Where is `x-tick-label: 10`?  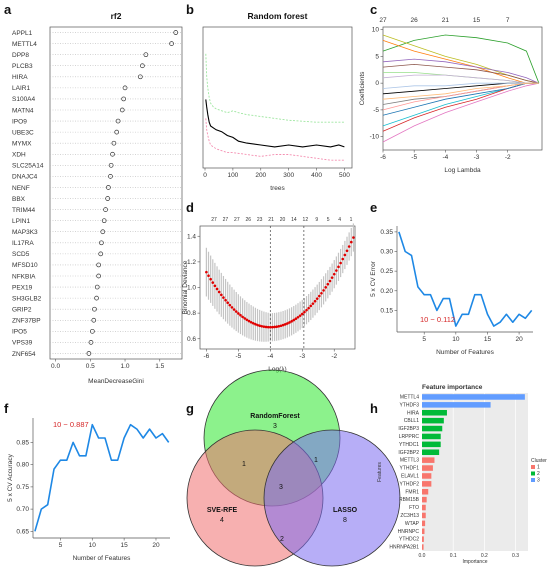 x-tick-label: 10 is located at coordinates (93, 545).